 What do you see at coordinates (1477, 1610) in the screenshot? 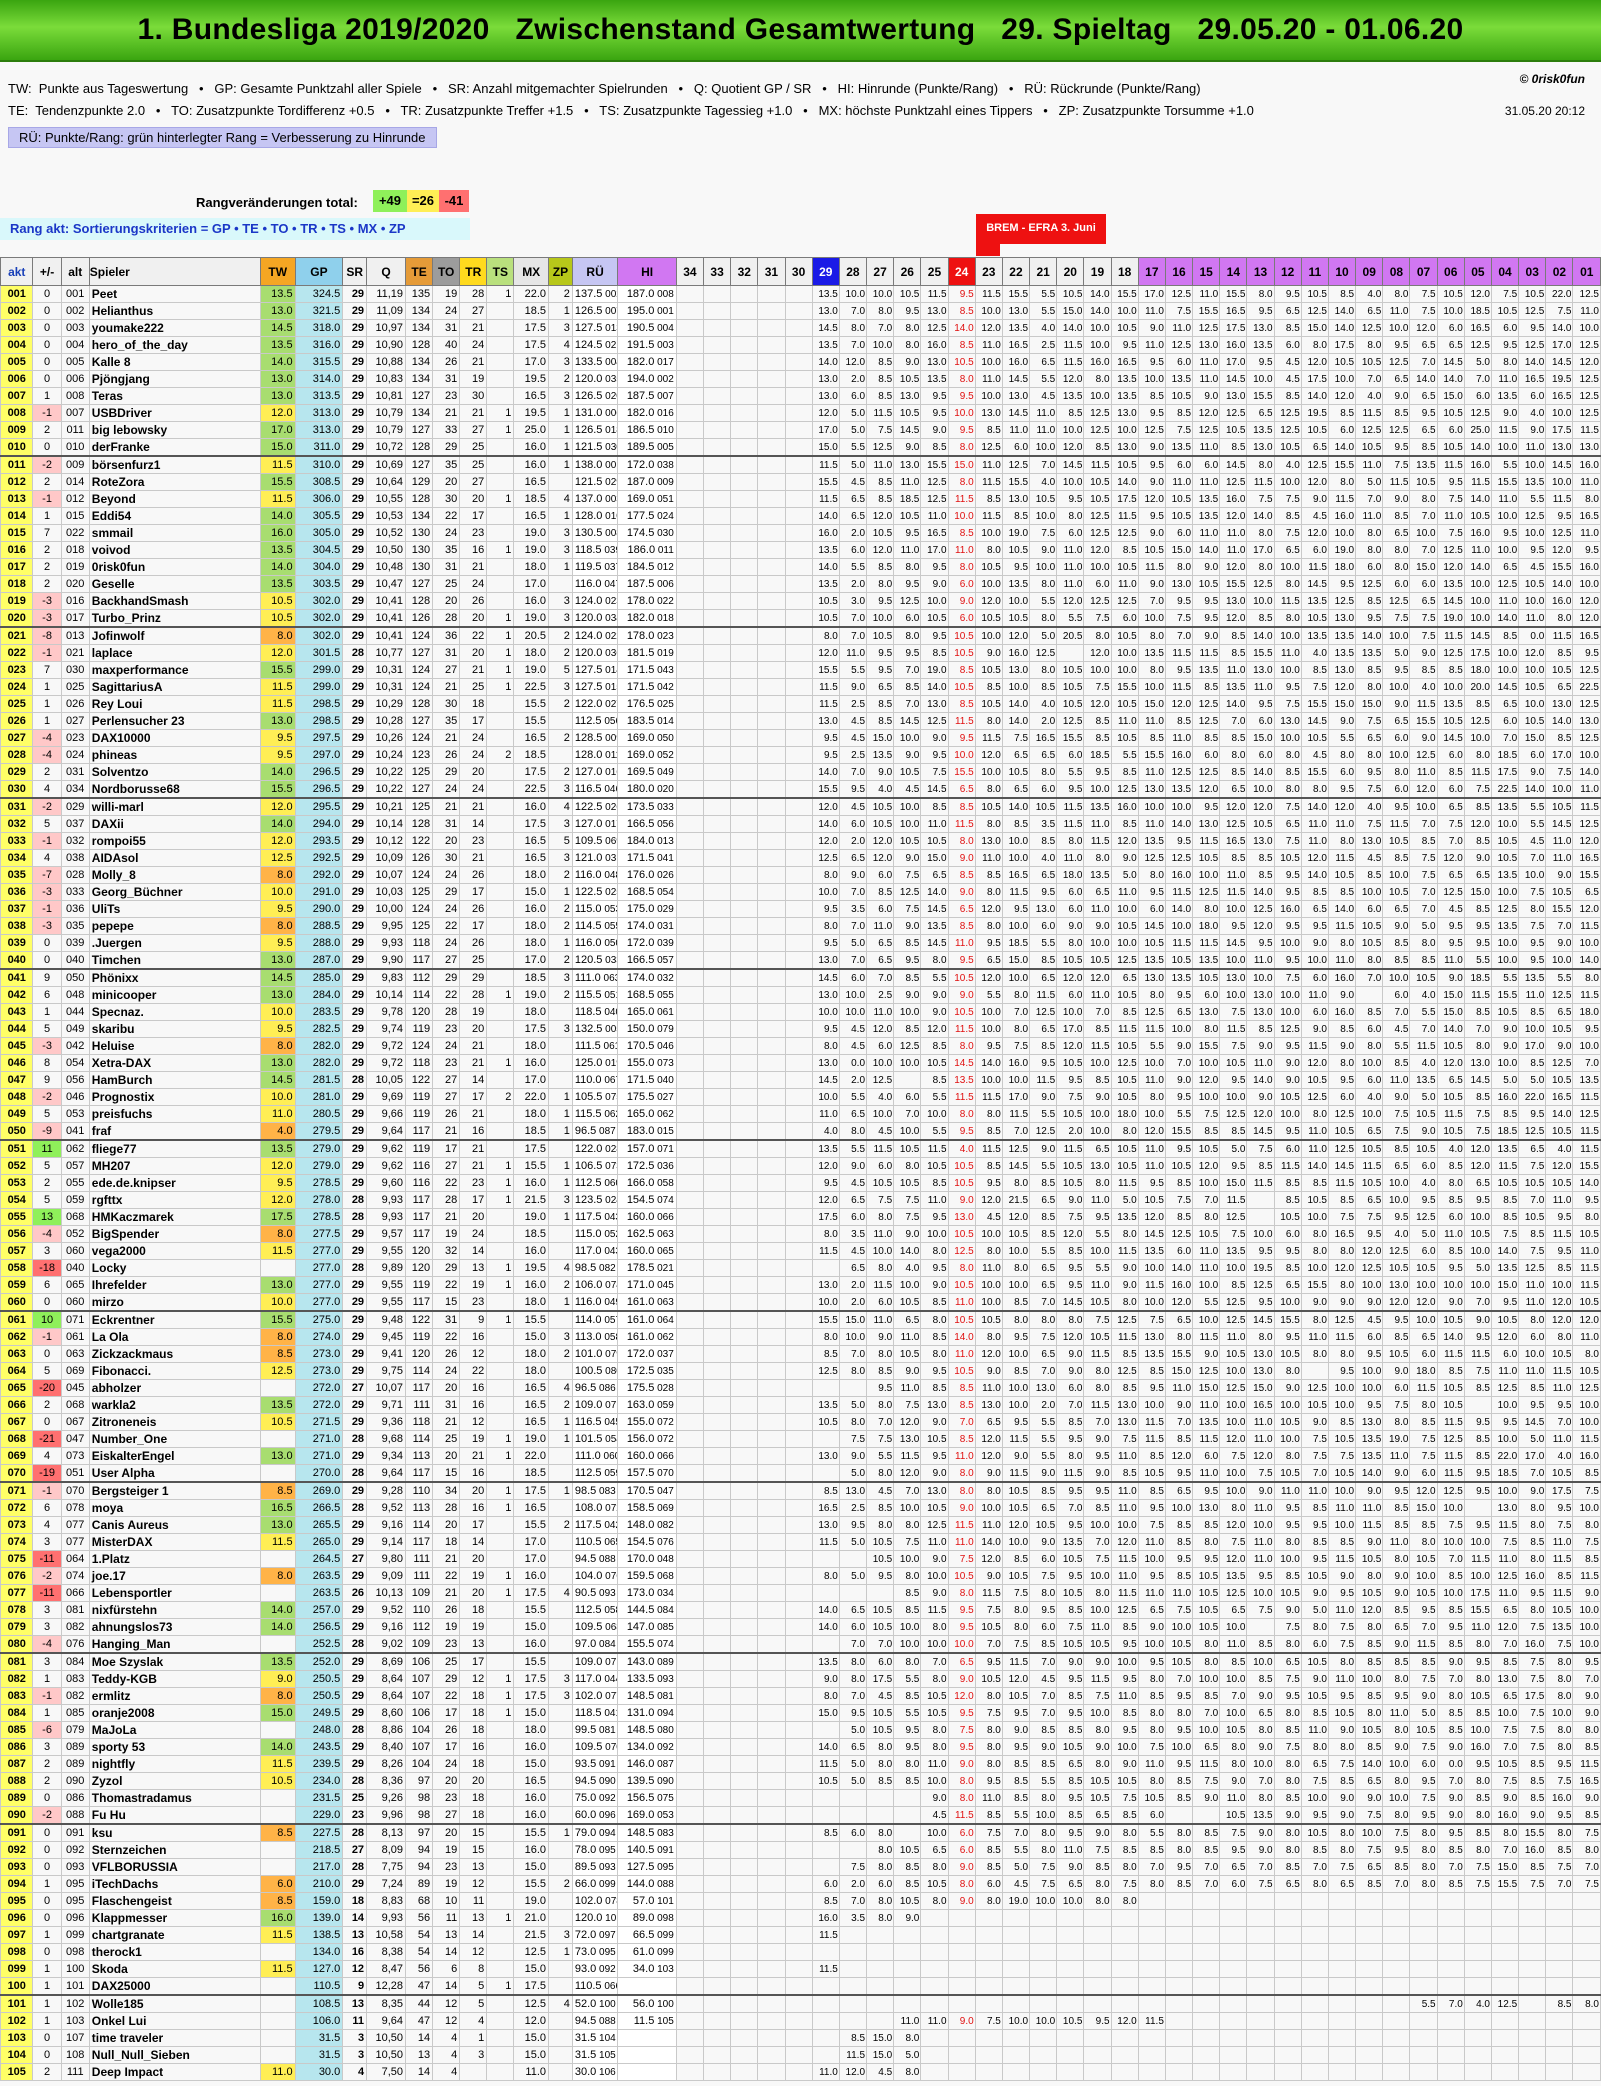
I see `day-score: 15.5` at bounding box center [1477, 1610].